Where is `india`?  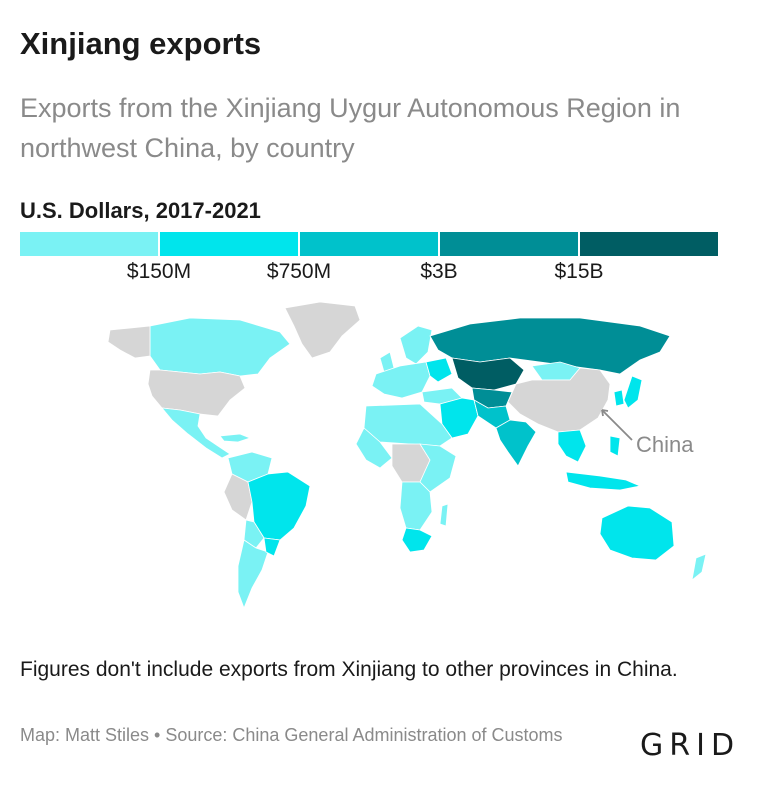
india is located at coordinates (516, 443).